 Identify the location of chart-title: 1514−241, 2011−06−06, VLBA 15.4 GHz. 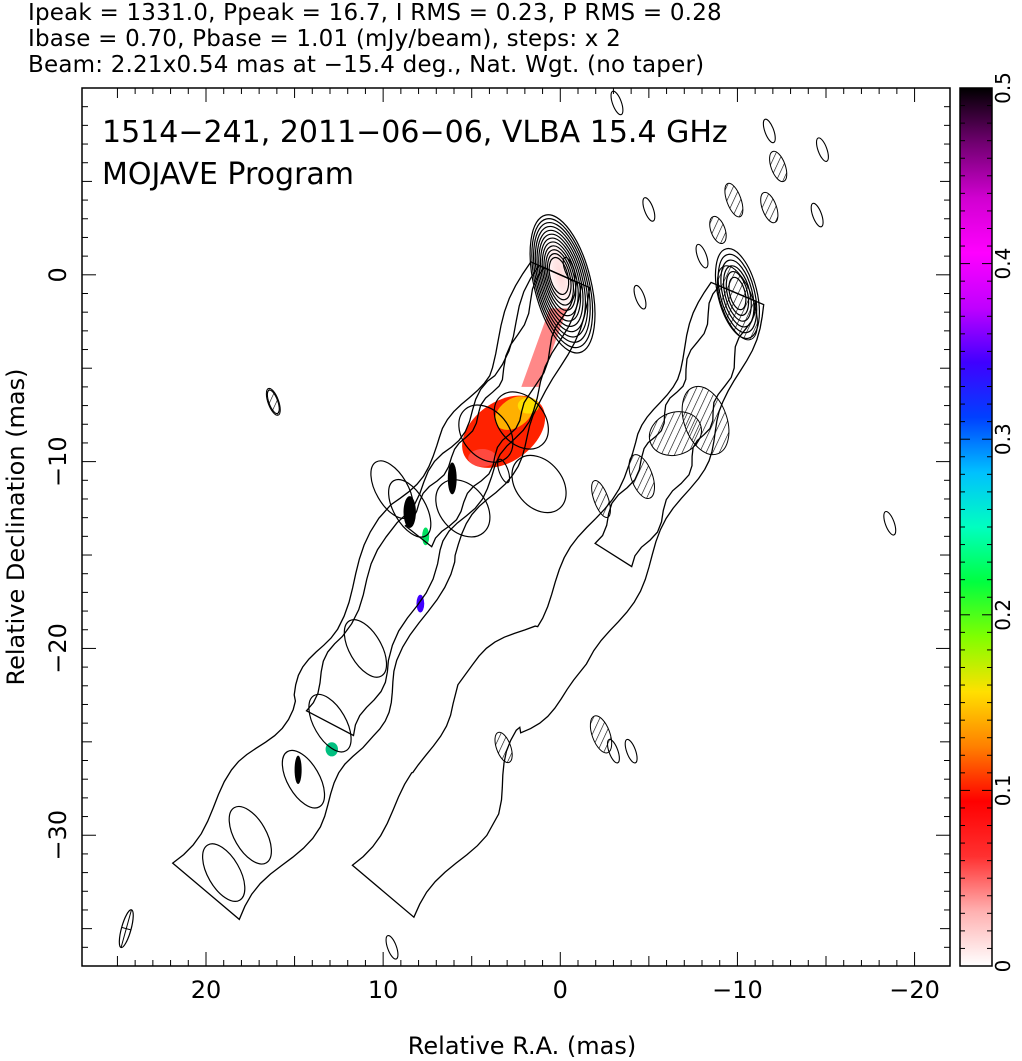
(415, 132).